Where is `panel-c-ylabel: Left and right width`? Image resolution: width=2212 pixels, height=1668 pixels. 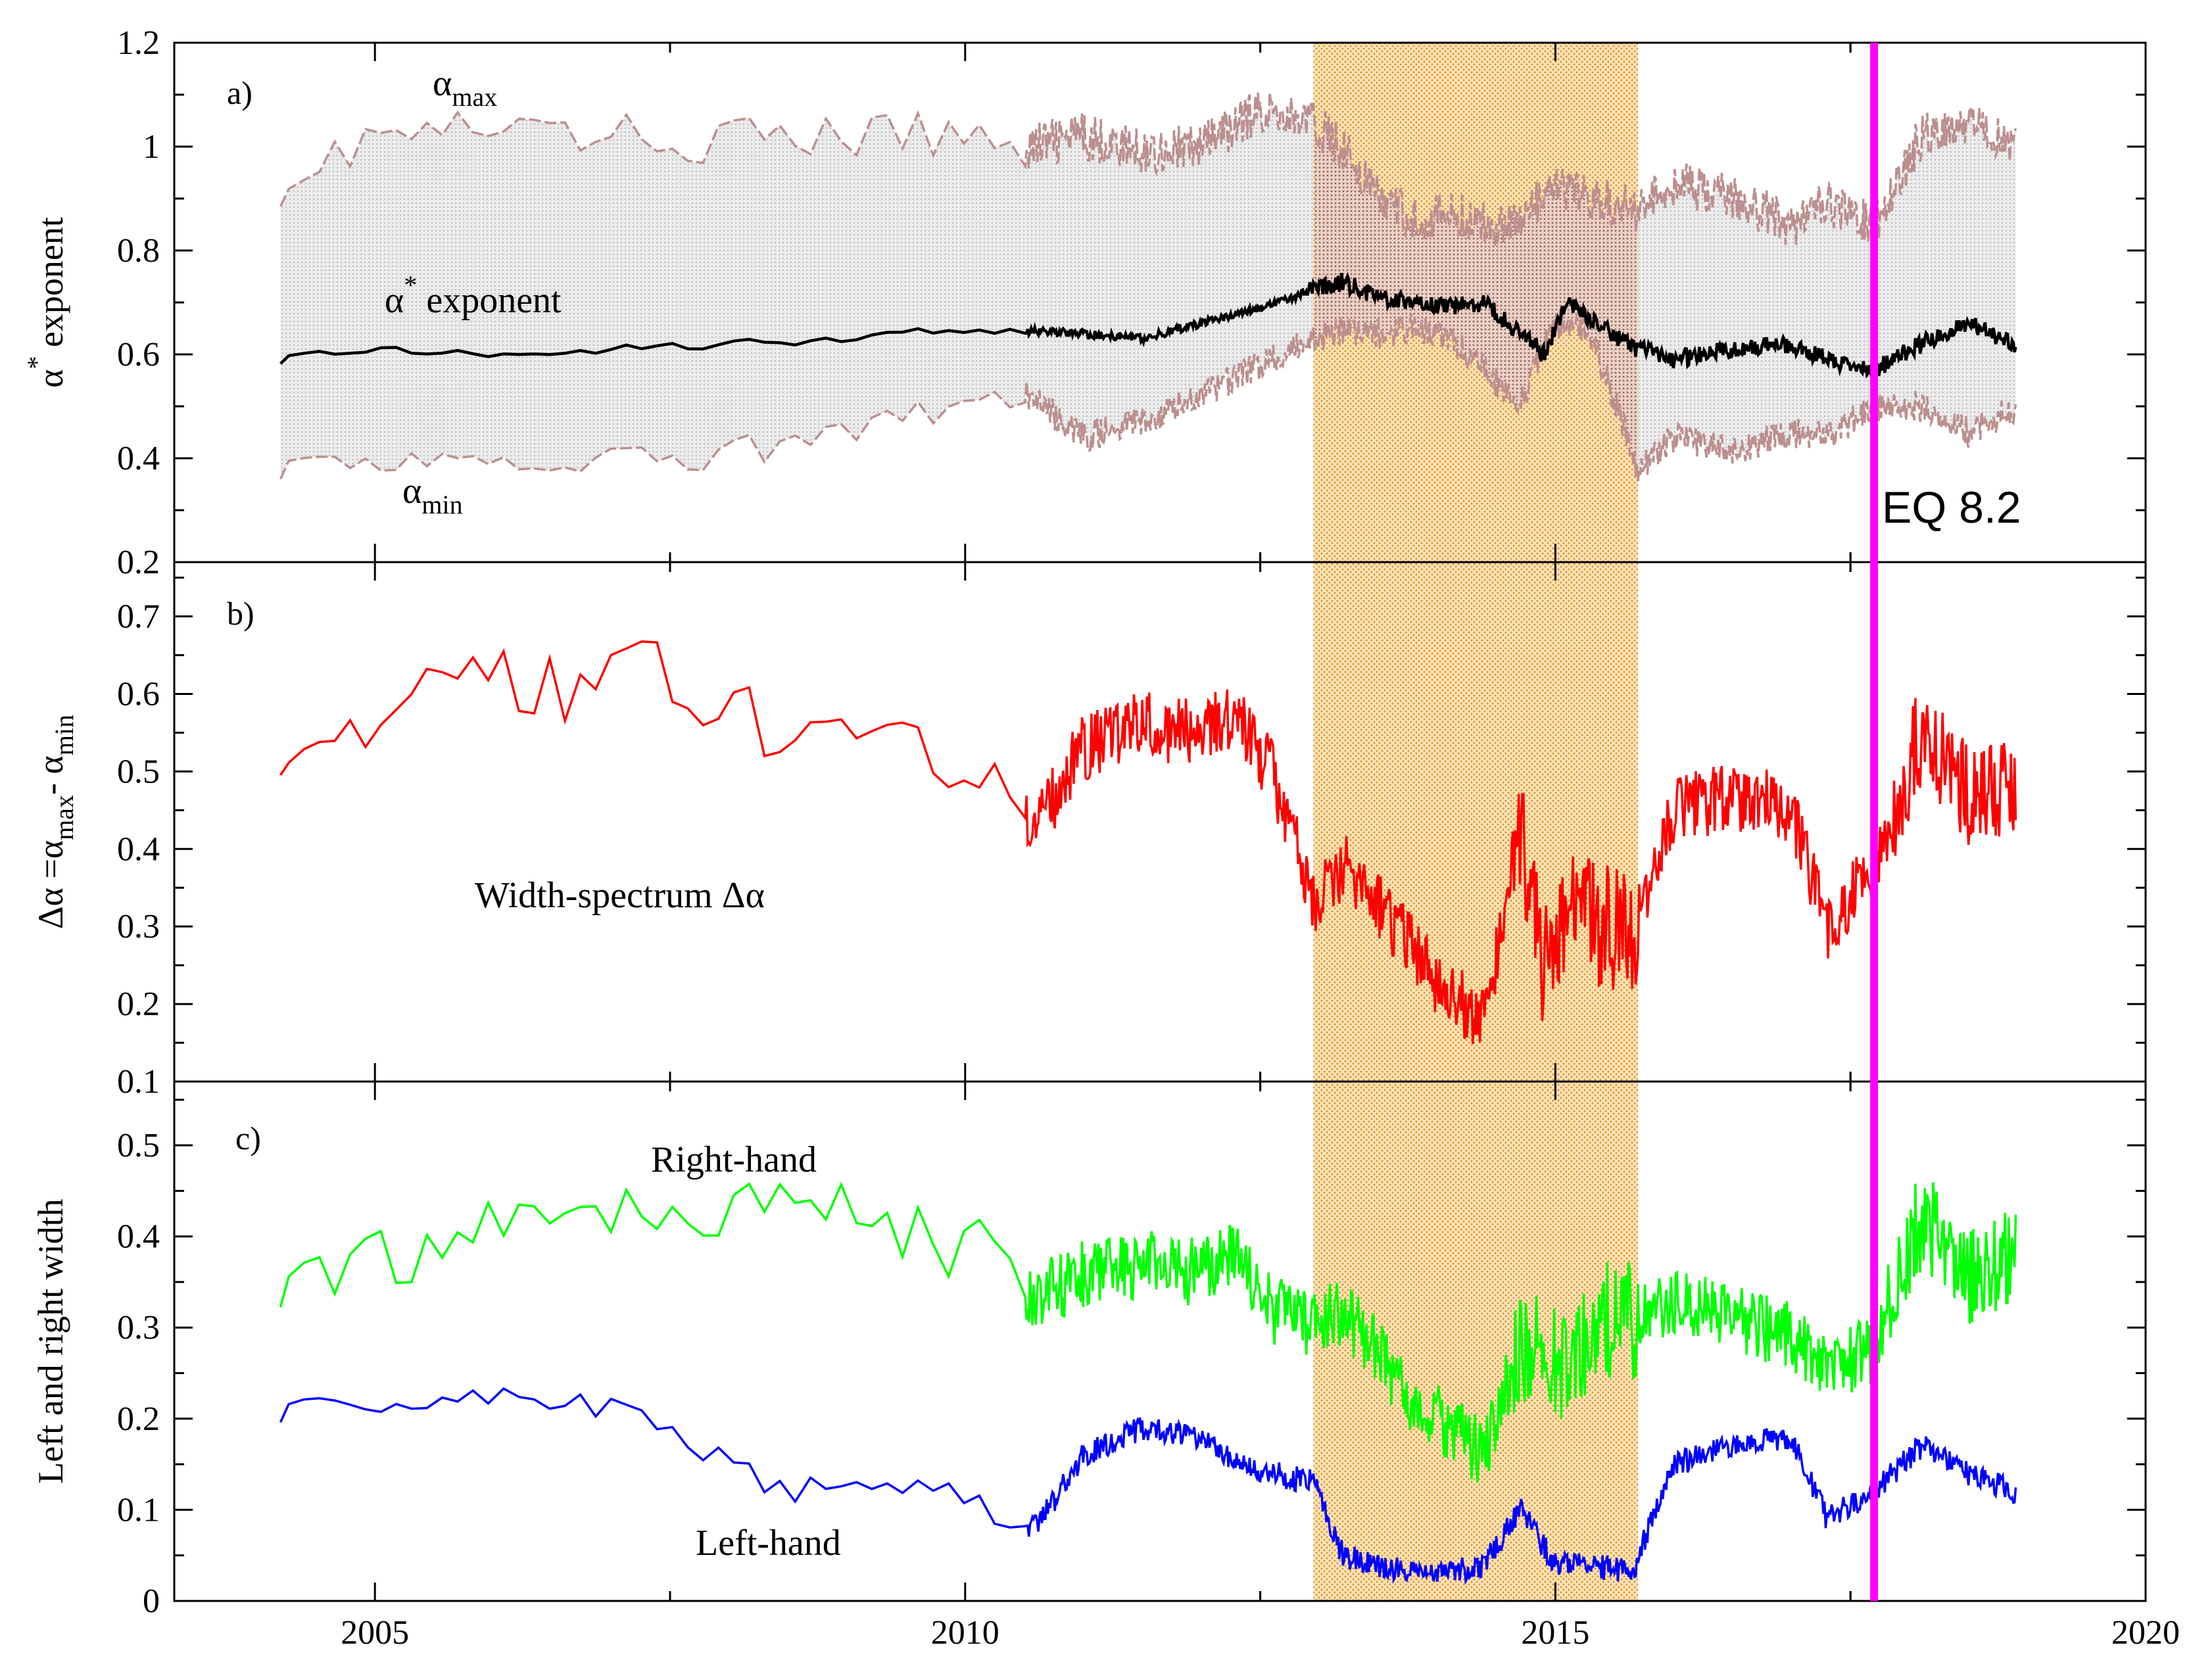 panel-c-ylabel: Left and right width is located at coordinates (50, 1341).